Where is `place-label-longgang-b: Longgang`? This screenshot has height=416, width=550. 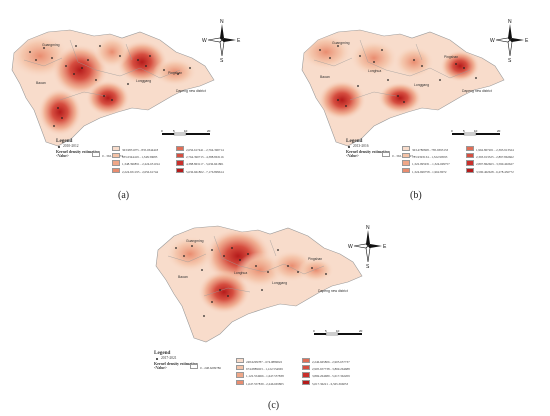 place-label-longgang-b: Longgang is located at coordinates (421, 85).